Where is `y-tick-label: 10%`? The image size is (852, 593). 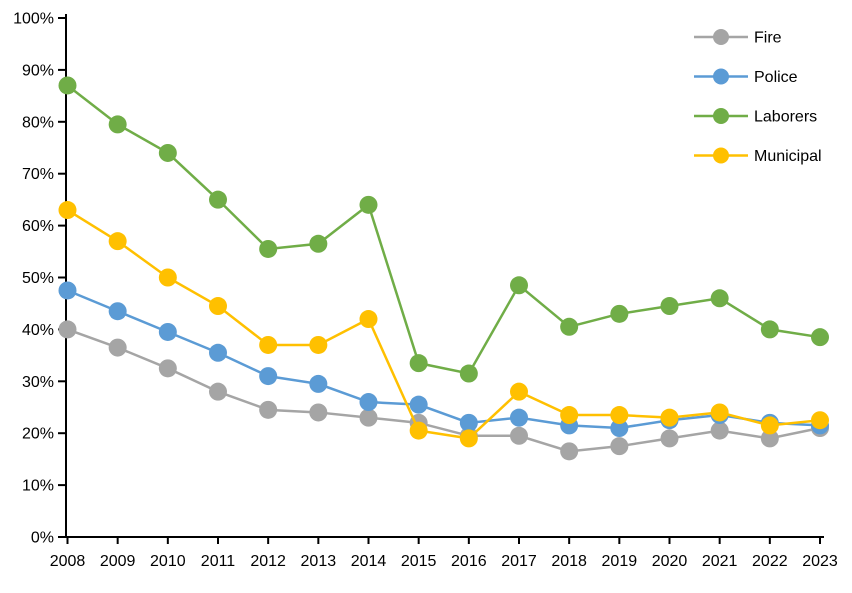 y-tick-label: 10% is located at coordinates (38, 486).